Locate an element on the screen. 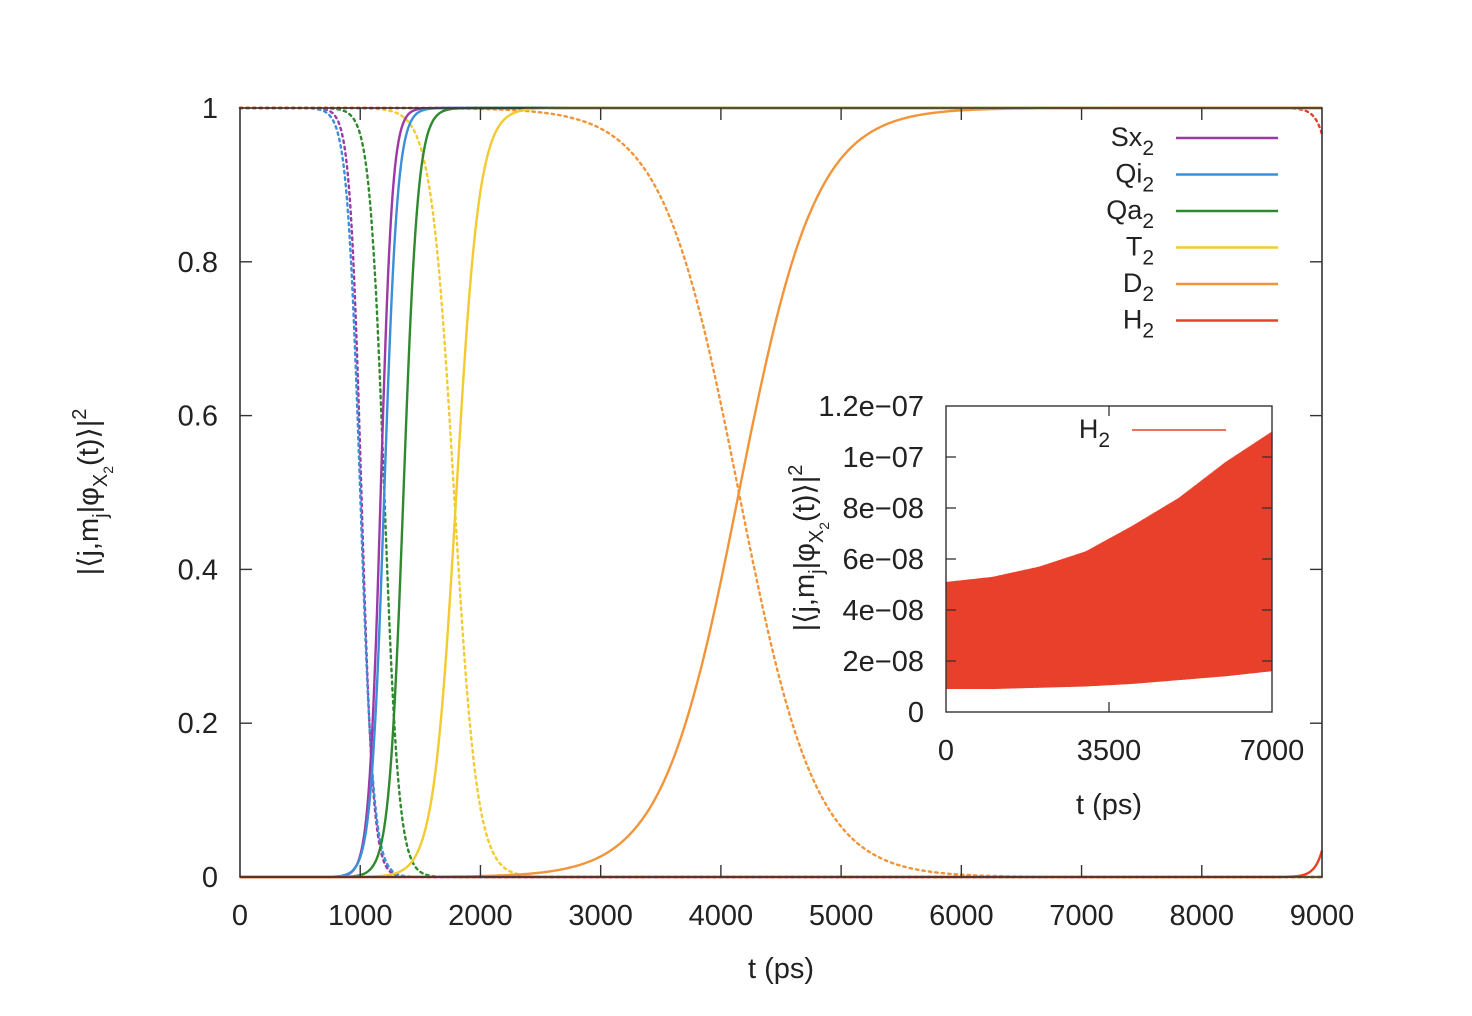  x-tick-label: 0 is located at coordinates (240, 916).